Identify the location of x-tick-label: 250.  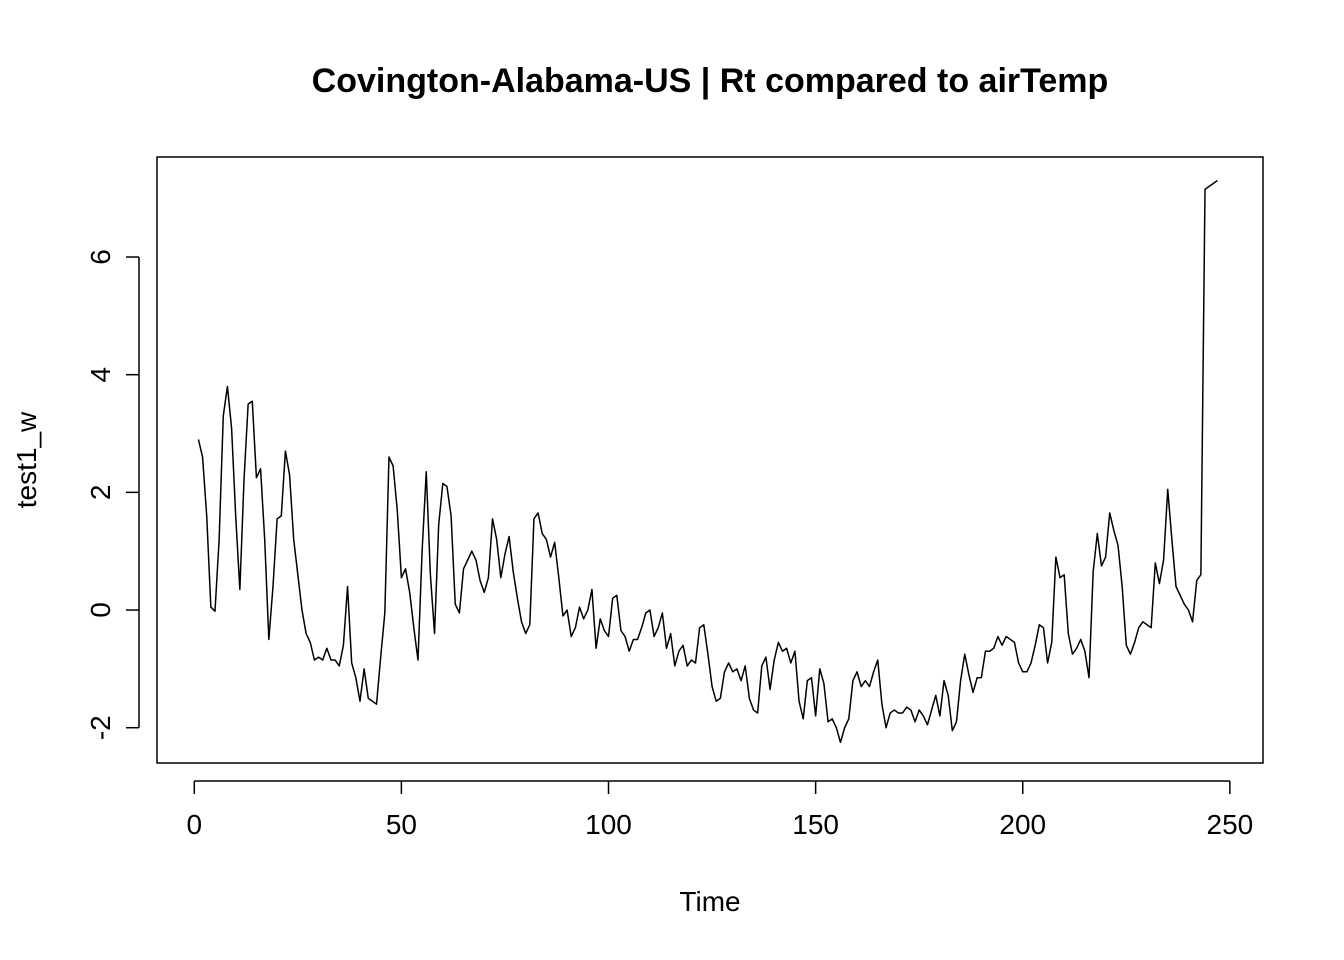
(1230, 824).